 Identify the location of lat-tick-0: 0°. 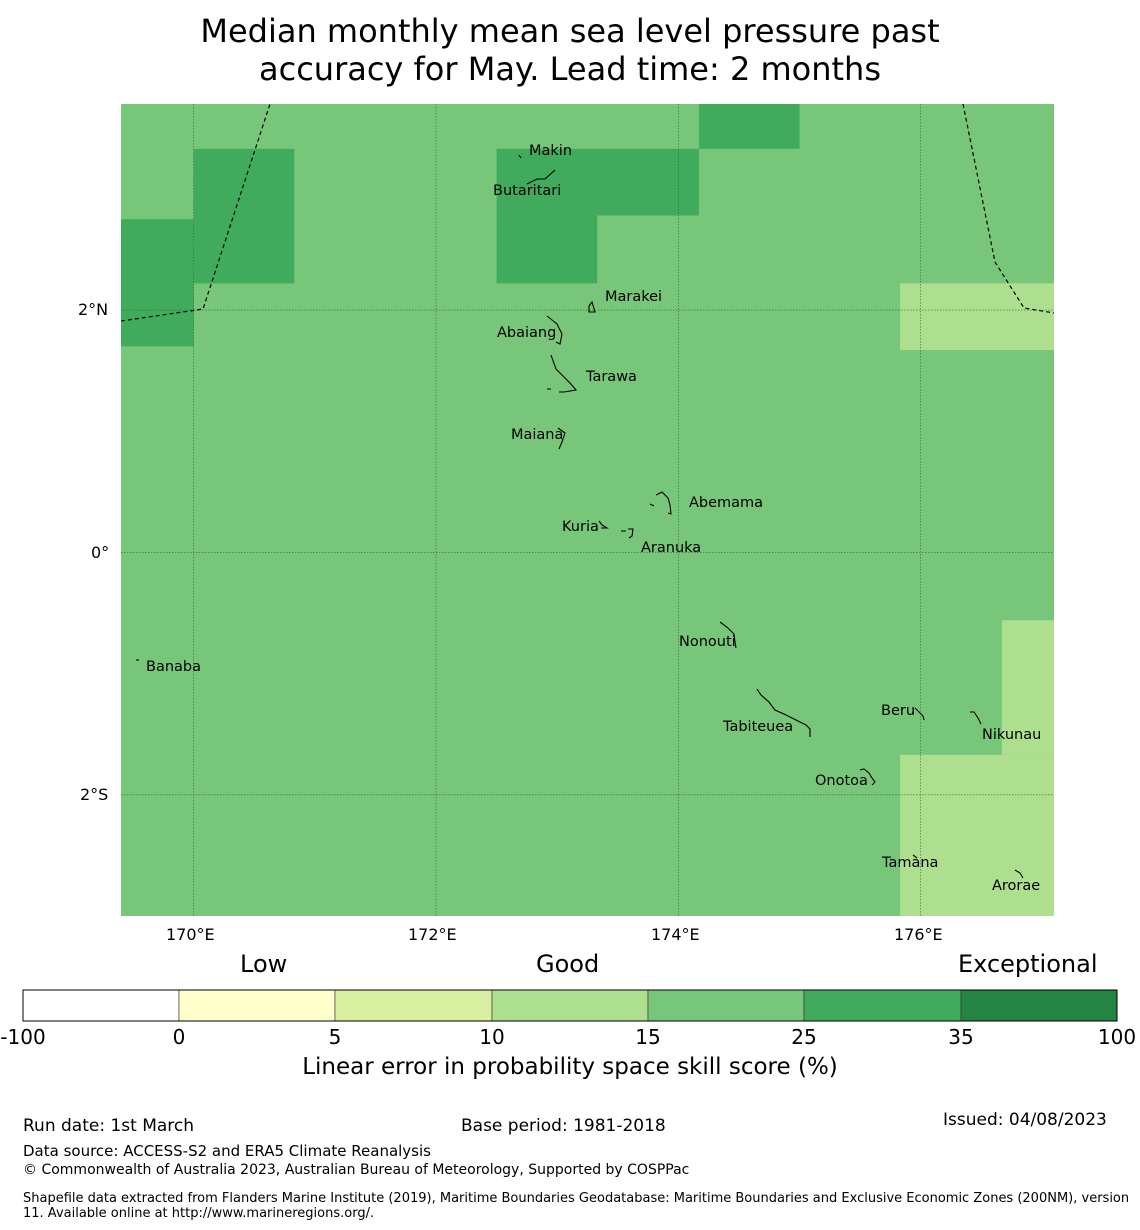
(100, 552).